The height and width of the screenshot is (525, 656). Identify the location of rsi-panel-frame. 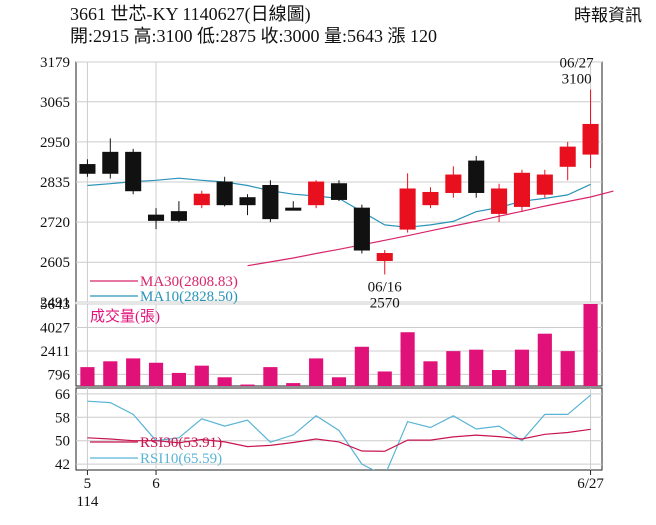
(339, 429).